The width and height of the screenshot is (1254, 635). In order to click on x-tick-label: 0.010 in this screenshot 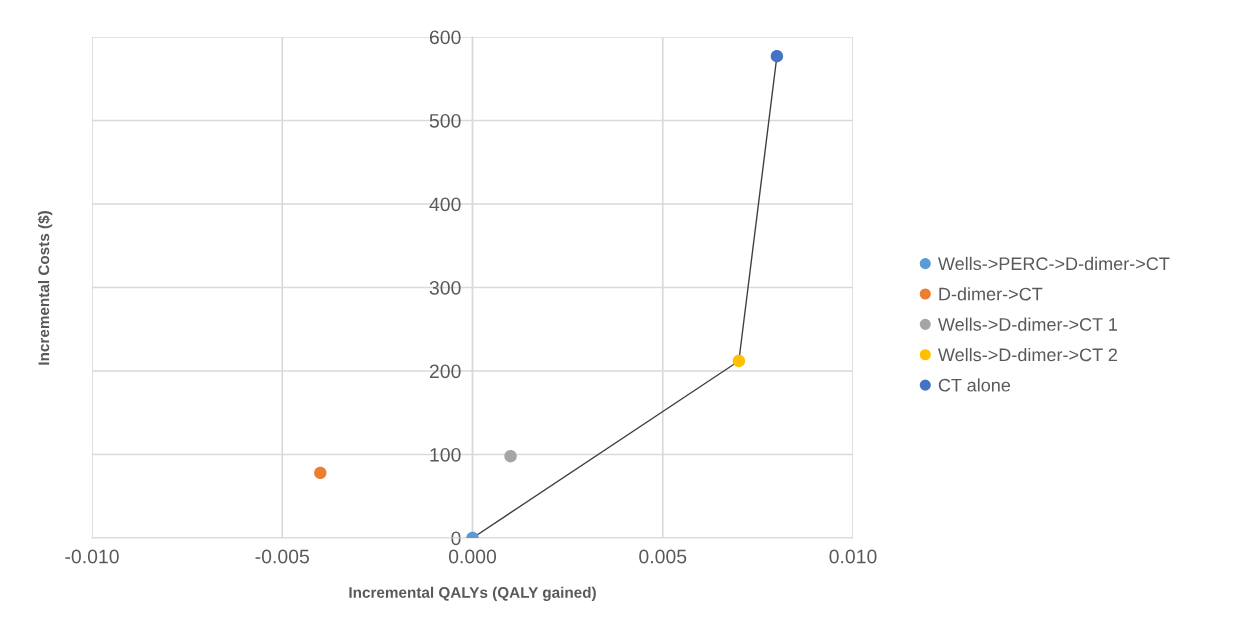, I will do `click(853, 556)`.